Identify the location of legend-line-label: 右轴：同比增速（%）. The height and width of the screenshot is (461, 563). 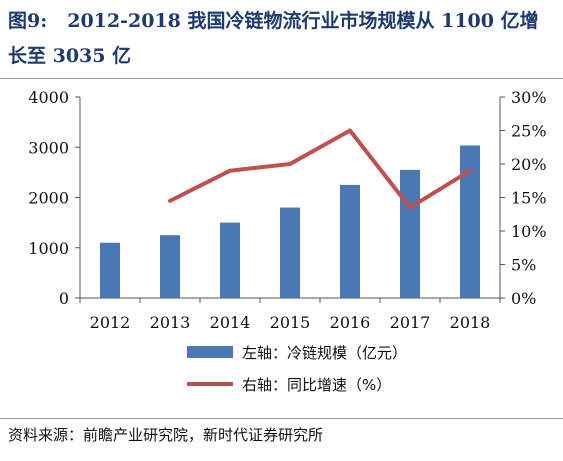
(316, 385).